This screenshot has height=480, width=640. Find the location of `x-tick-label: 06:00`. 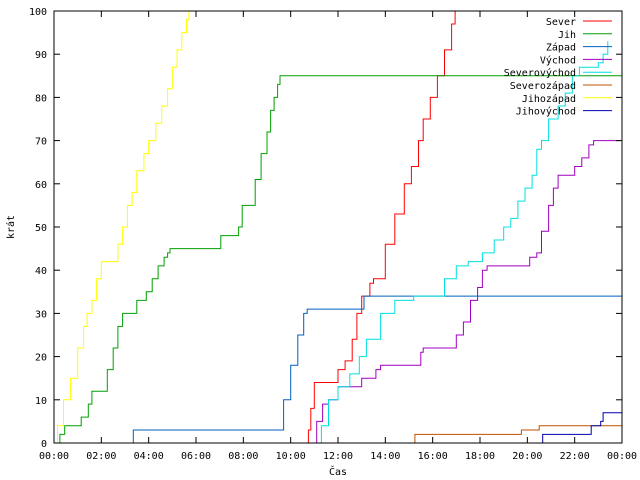

x-tick-label: 06:00 is located at coordinates (196, 456).